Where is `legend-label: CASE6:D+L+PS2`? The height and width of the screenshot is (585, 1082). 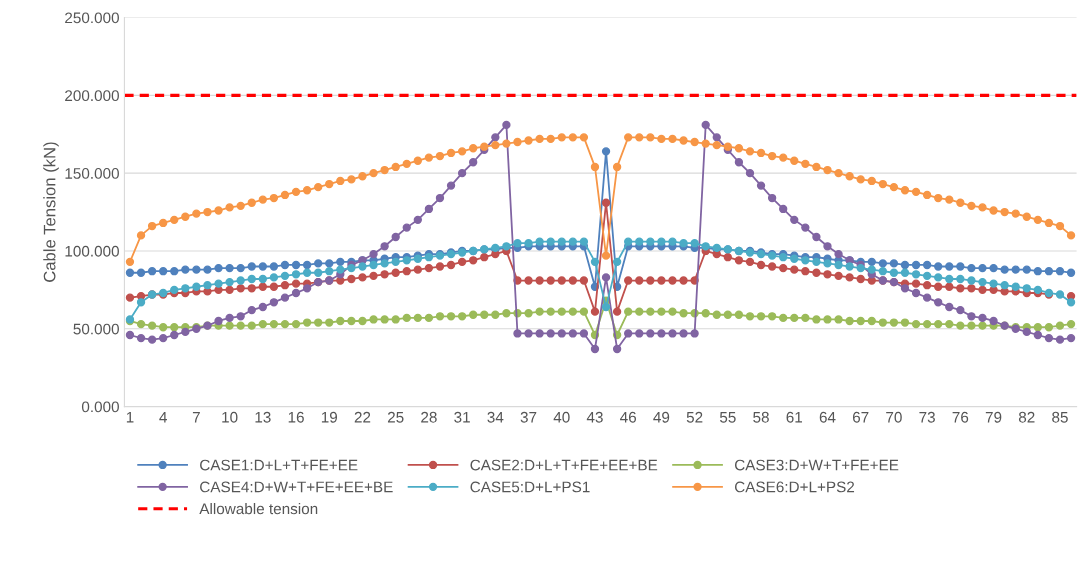
legend-label: CASE6:D+L+PS2 is located at coordinates (794, 487).